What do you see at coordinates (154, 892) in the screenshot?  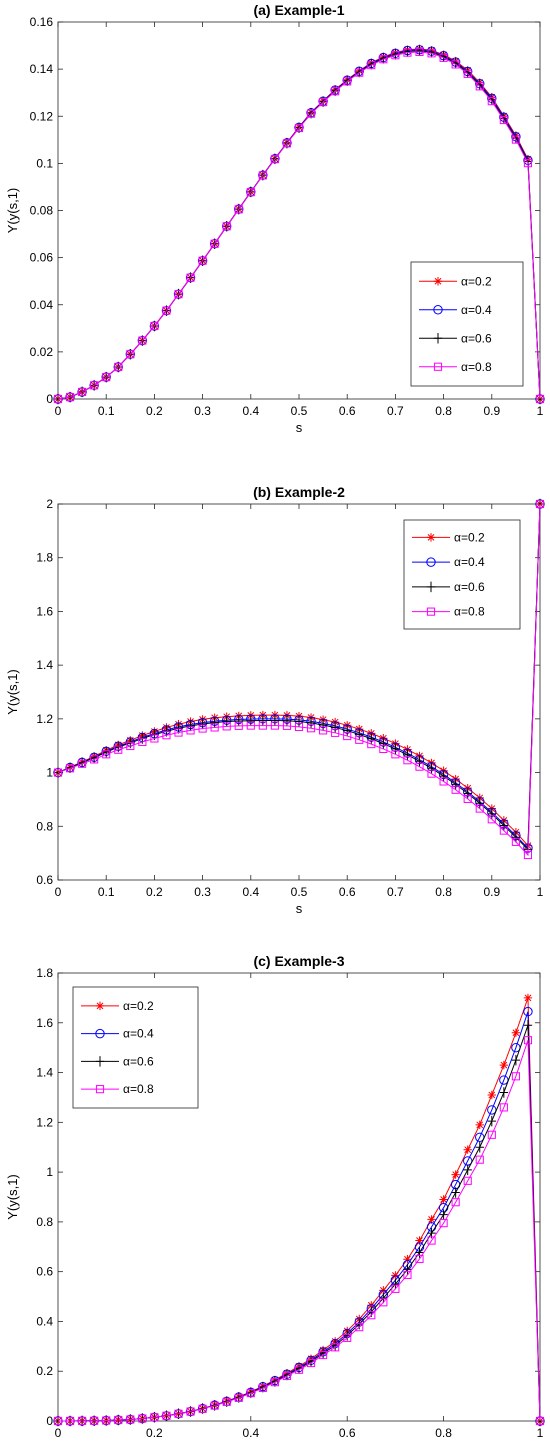 I see `x-tick-label: 0.2` at bounding box center [154, 892].